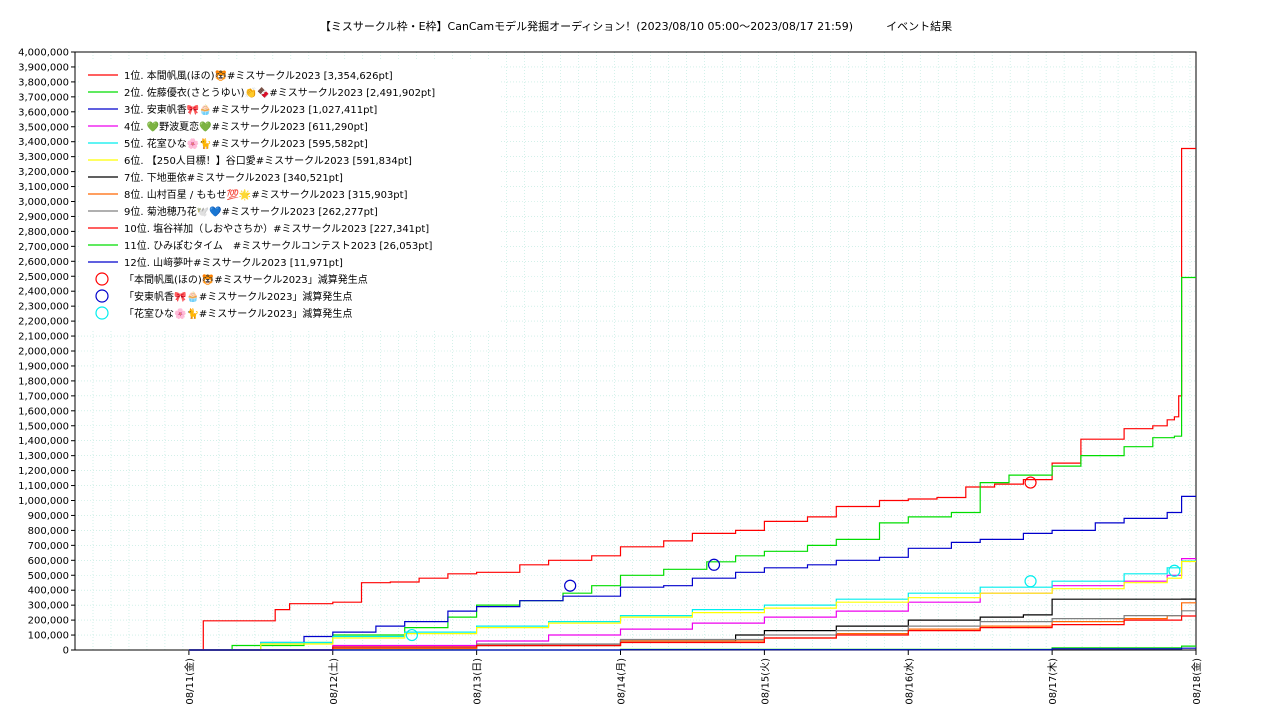  Describe the element at coordinates (43, 232) in the screenshot. I see `y-tick-label: 2,800,000` at that location.